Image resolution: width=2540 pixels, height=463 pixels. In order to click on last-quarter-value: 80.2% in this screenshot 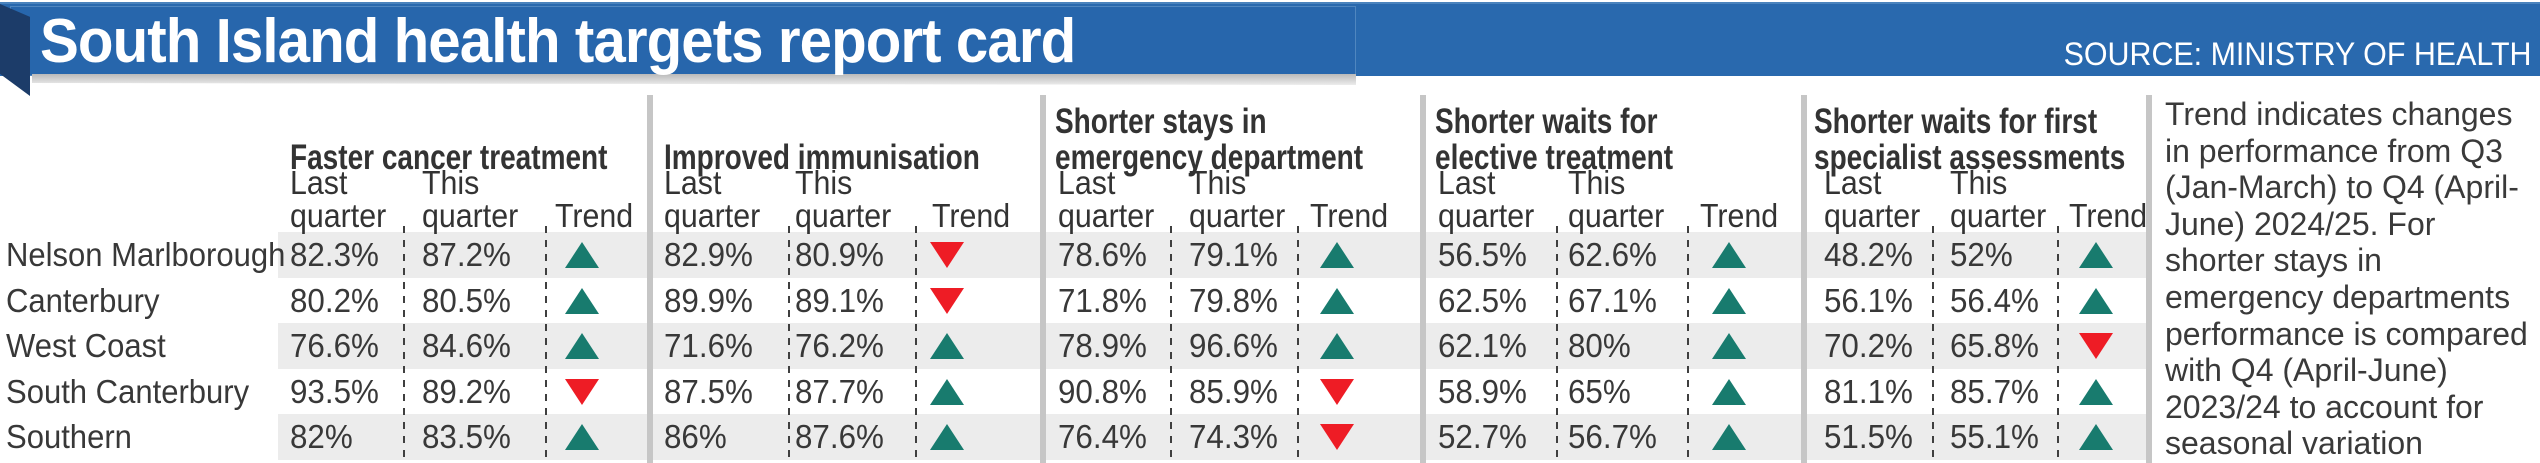, I will do `click(334, 300)`.